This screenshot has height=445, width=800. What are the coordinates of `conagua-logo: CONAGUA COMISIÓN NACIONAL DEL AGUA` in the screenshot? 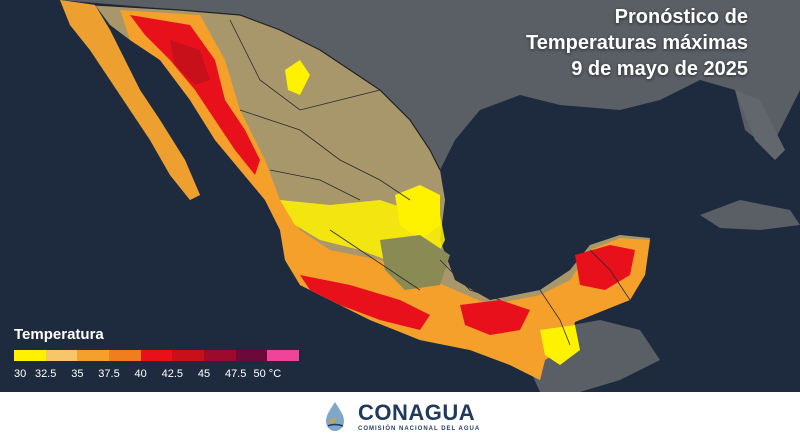 It's located at (399, 417).